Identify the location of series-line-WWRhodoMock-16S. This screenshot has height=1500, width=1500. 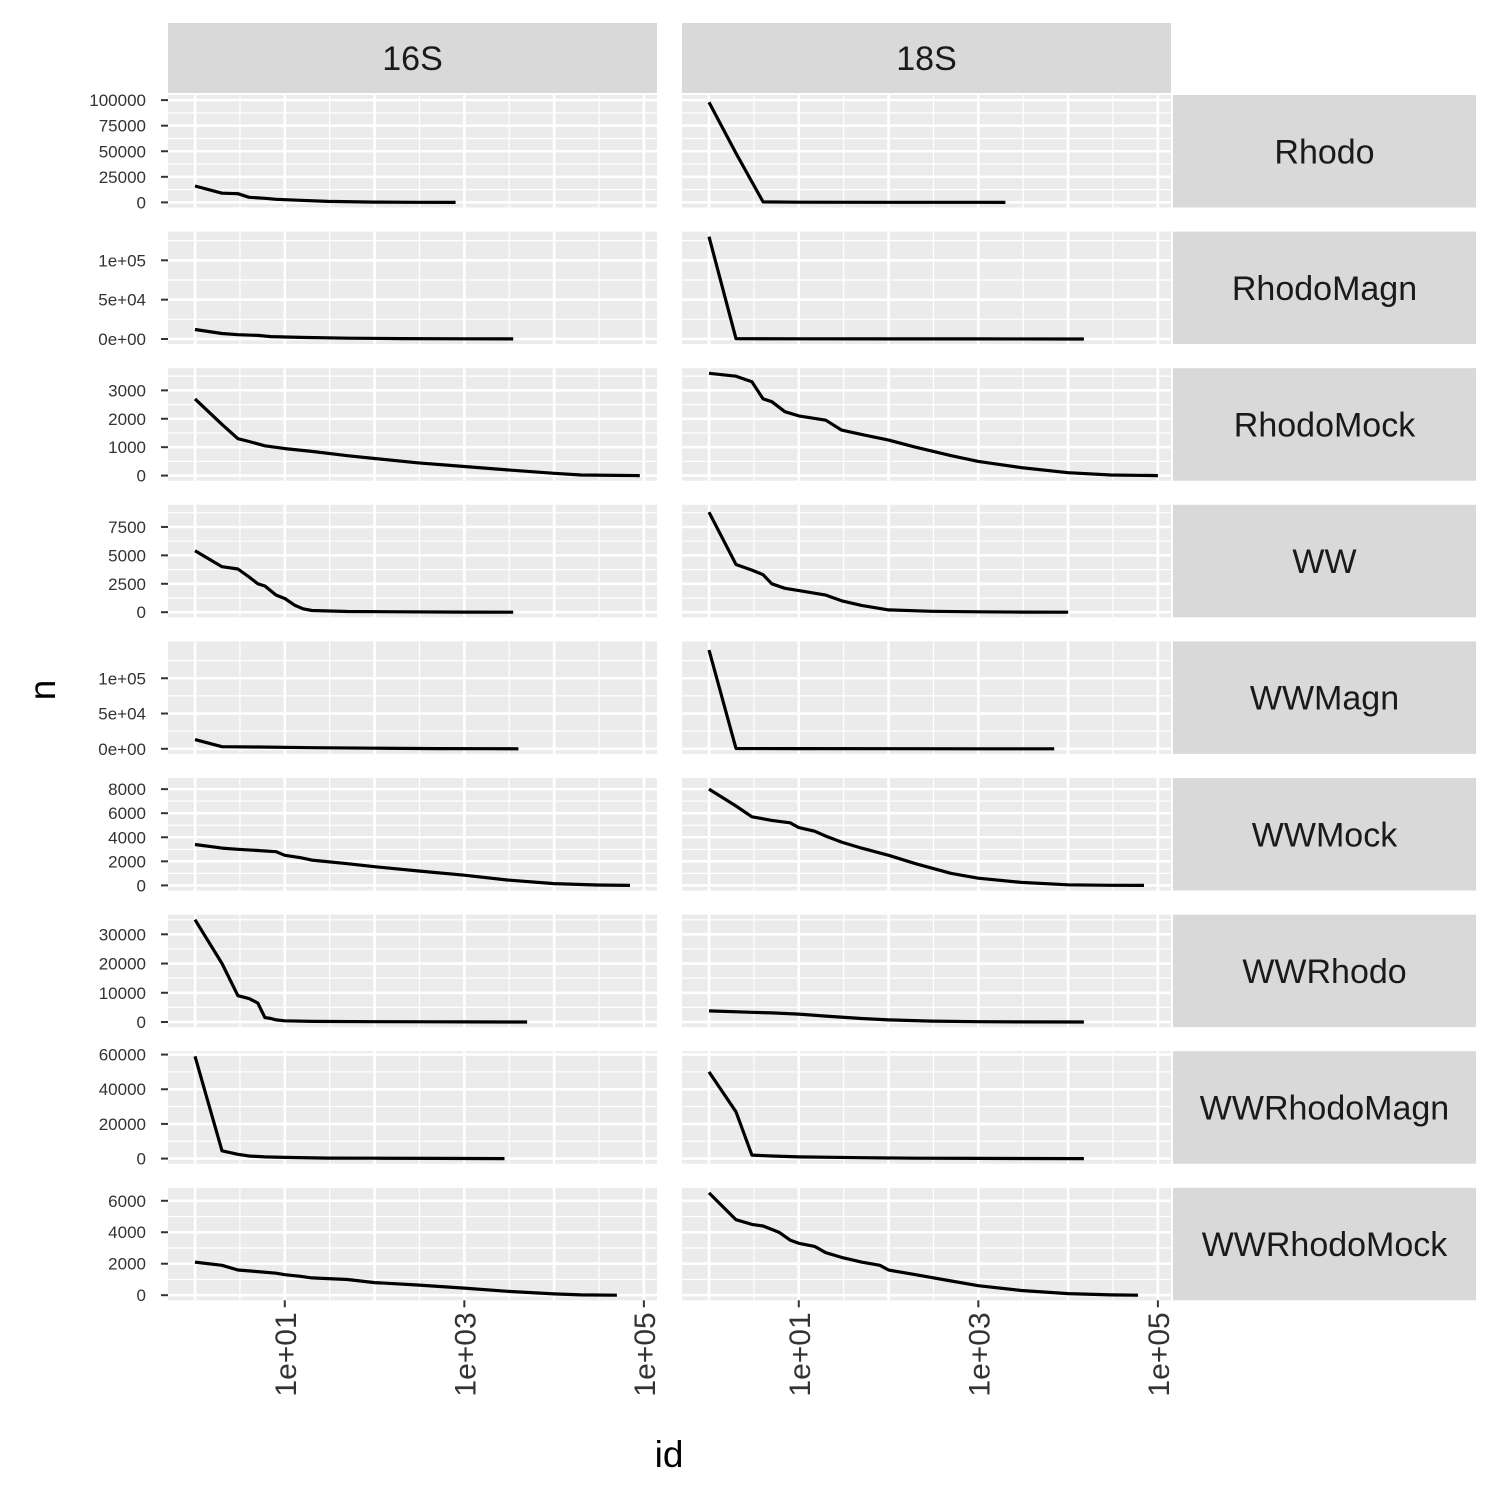
(405, 1278).